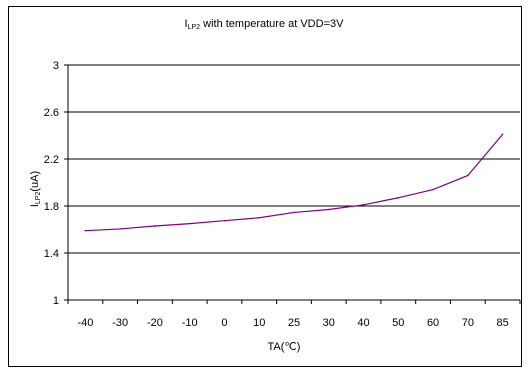  What do you see at coordinates (51, 254) in the screenshot?
I see `y-tick-label: 1.4` at bounding box center [51, 254].